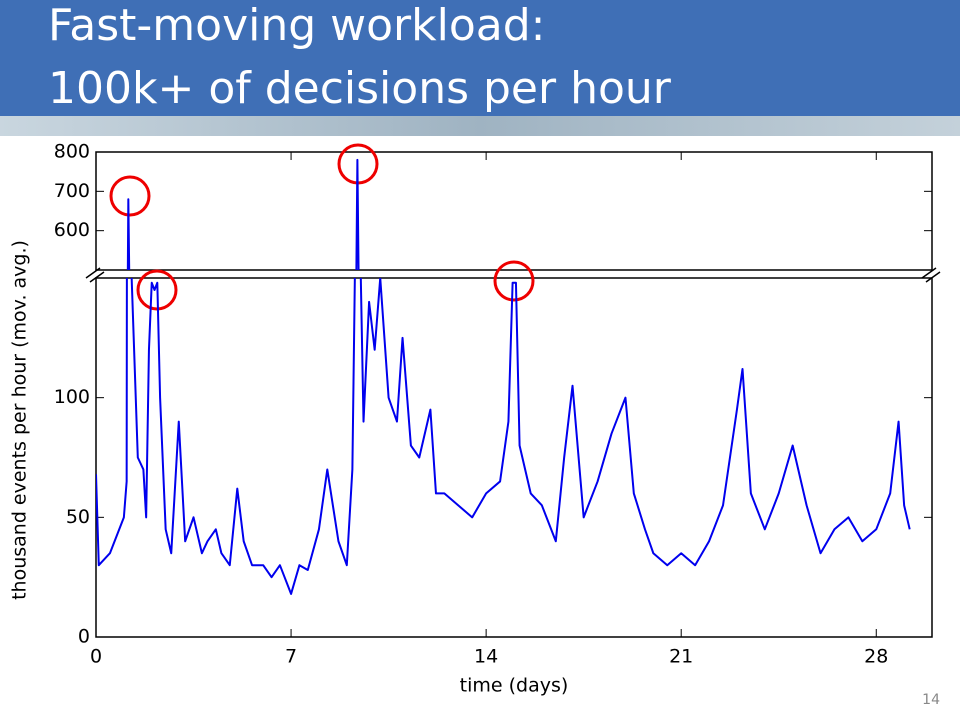 The width and height of the screenshot is (960, 720). What do you see at coordinates (72, 230) in the screenshot?
I see `y-tick-label: 600` at bounding box center [72, 230].